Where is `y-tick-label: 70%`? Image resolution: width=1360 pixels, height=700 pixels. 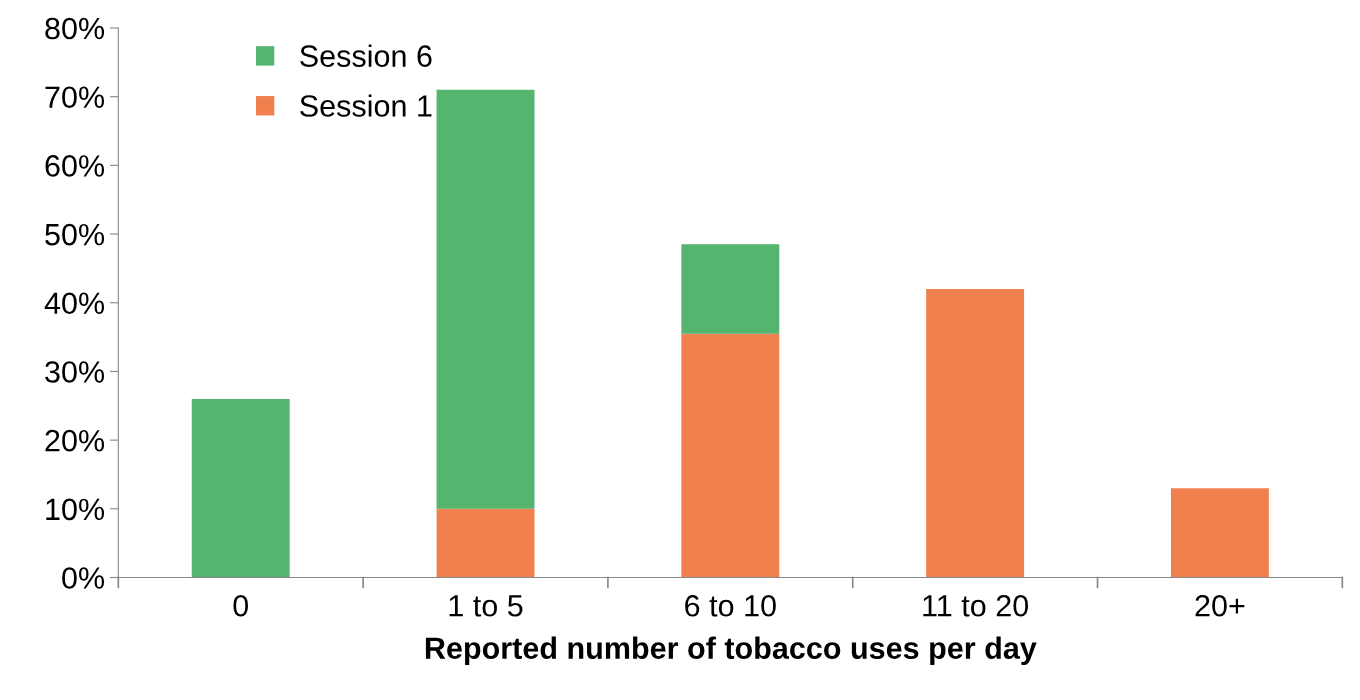
y-tick-label: 70% is located at coordinates (75, 97).